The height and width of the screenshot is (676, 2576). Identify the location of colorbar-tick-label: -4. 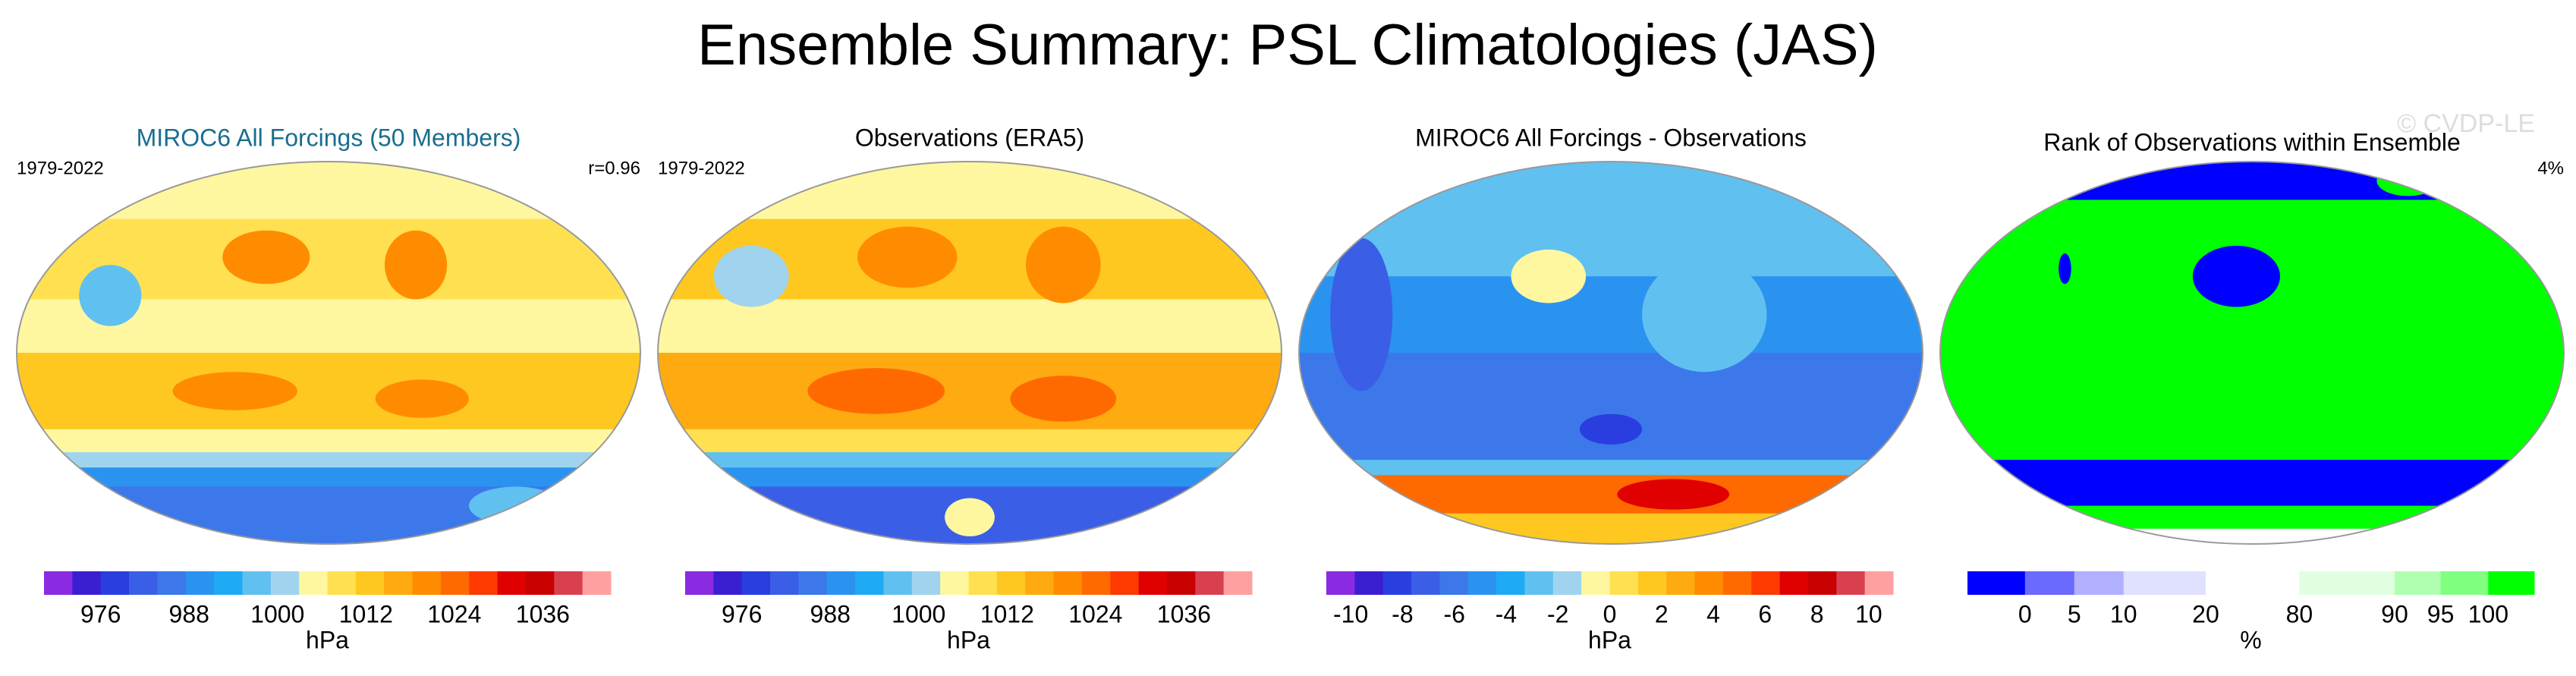
(1506, 613).